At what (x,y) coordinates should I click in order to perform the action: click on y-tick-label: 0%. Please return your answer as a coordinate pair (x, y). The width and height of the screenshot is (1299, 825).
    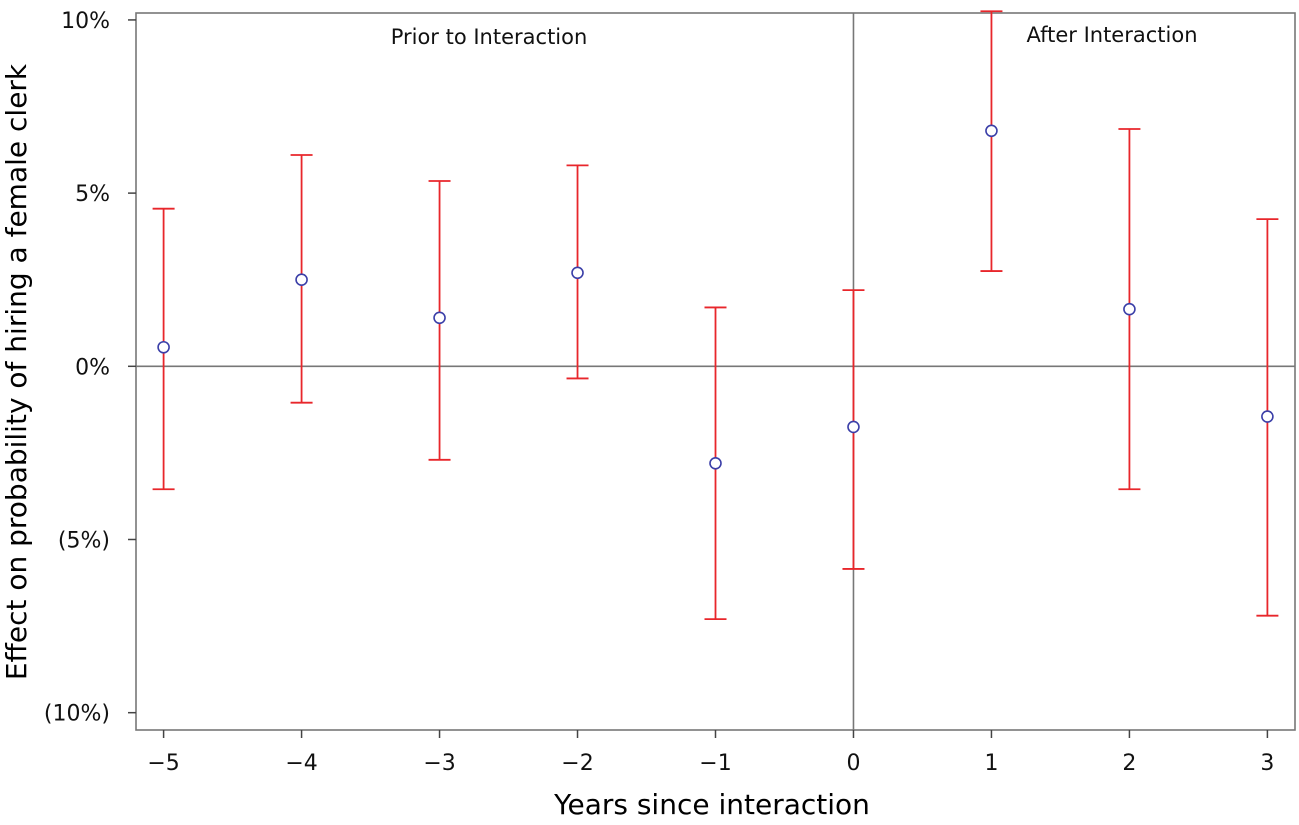
    Looking at the image, I should click on (92, 367).